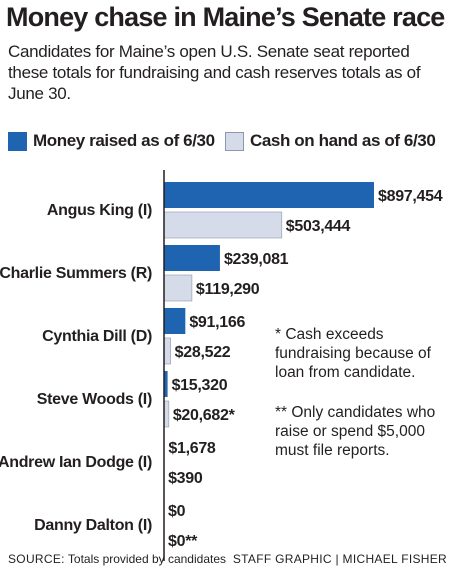 This screenshot has height=579, width=455. I want to click on chart-title: Money chase in Maine’s Senate race, so click(225, 17).